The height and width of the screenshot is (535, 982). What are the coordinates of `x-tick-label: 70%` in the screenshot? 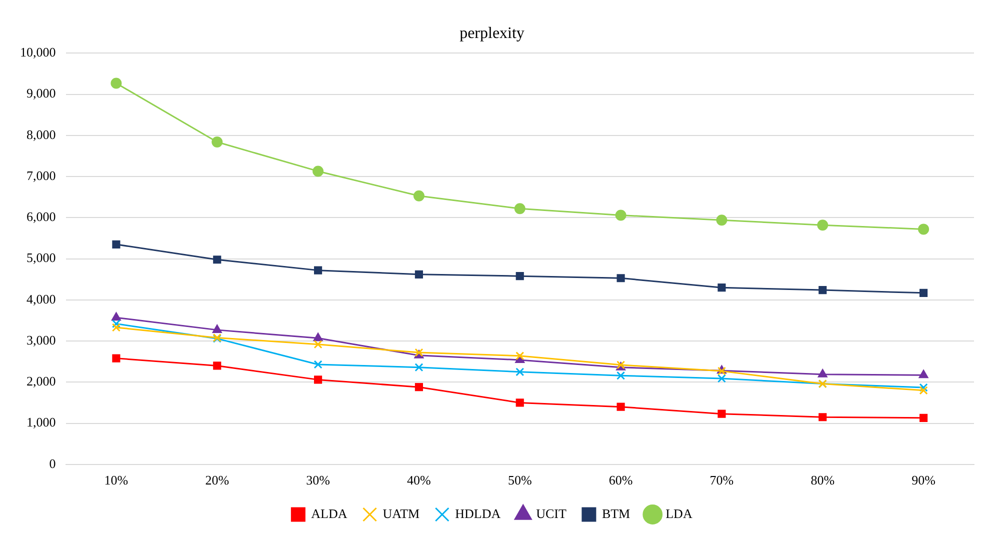 It's located at (722, 480).